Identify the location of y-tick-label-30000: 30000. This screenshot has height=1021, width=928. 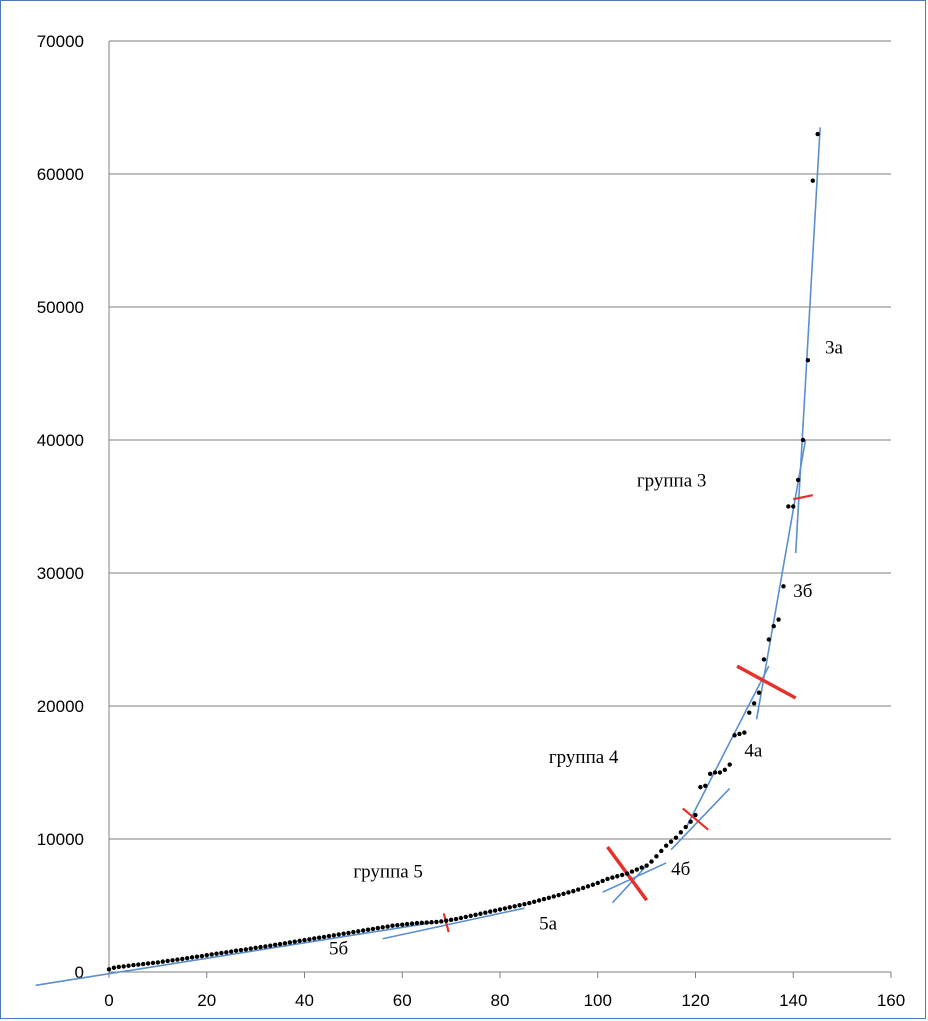
(60, 573).